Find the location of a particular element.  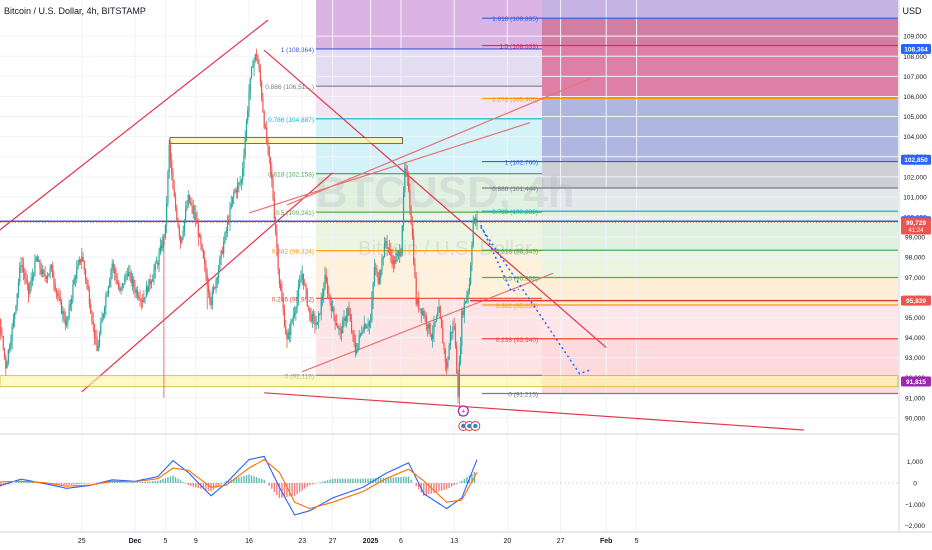

watermark-ticker: BTCUSD, 4h is located at coordinates (444, 192).